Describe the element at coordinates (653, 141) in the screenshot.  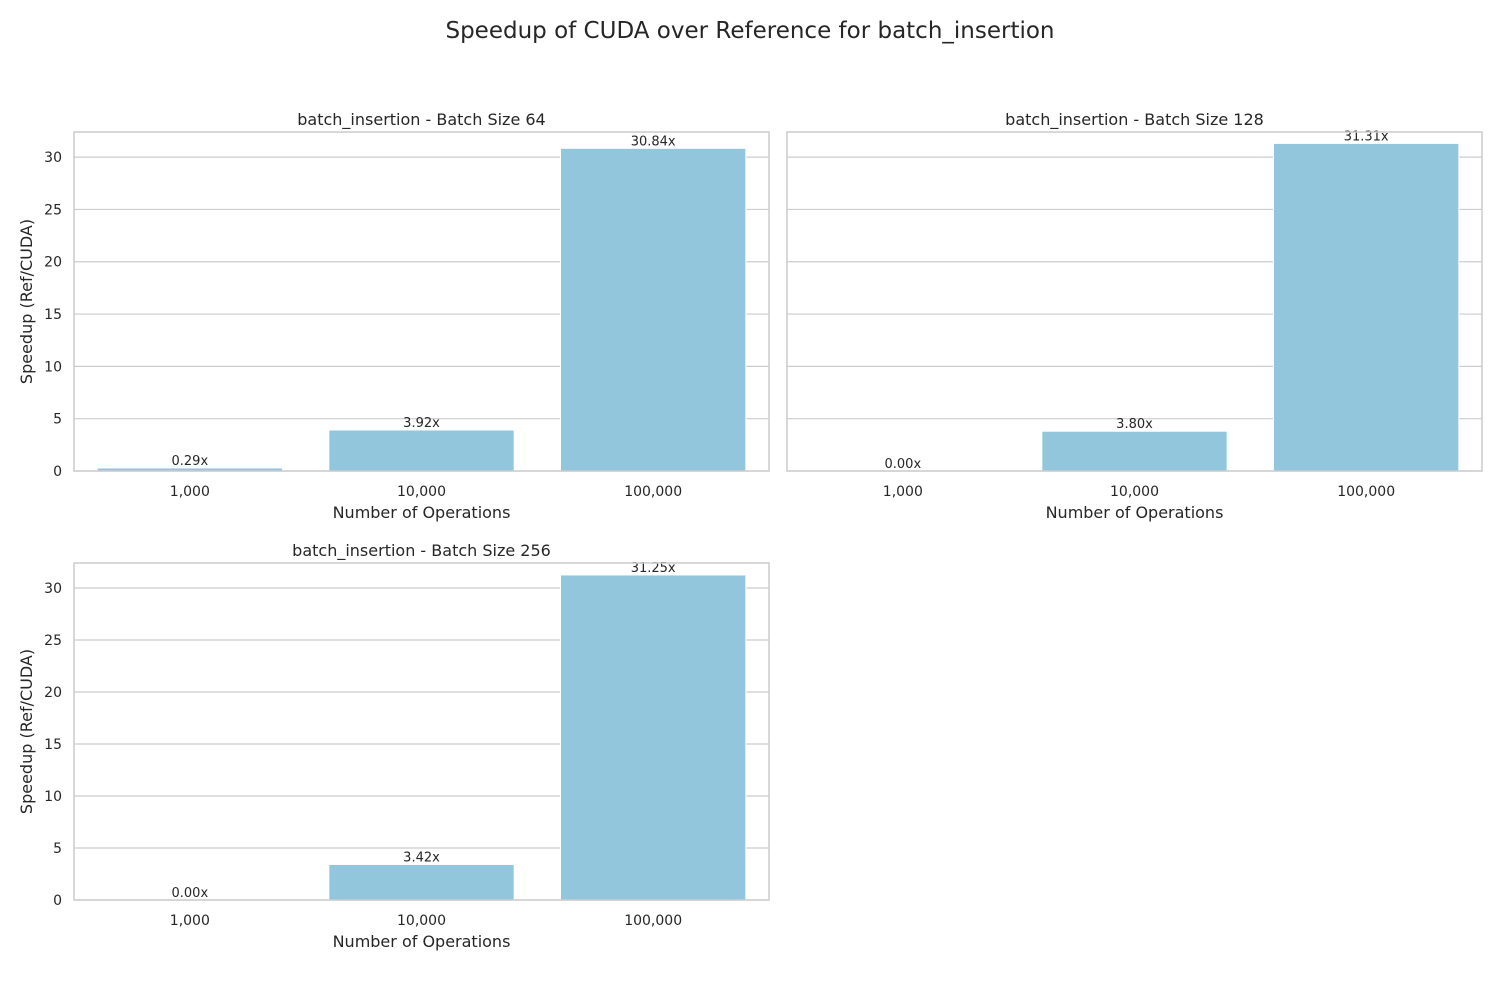
I see `data-label: 30.84x` at that location.